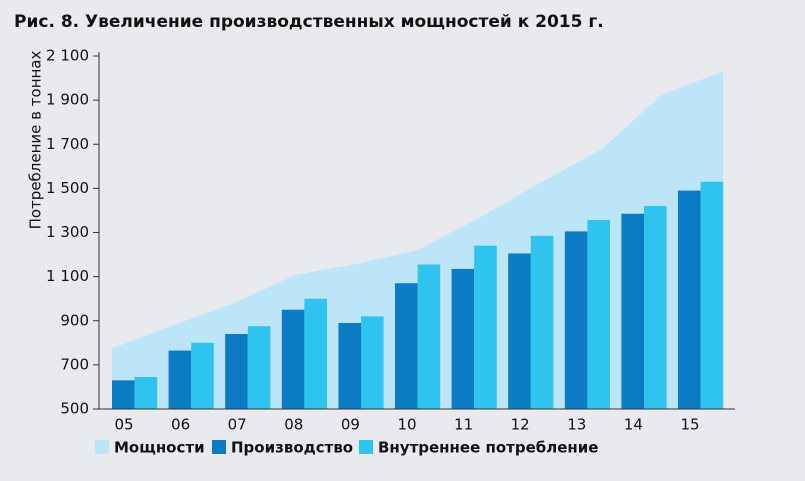  What do you see at coordinates (67, 56) in the screenshot?
I see `y-tick-label: 2 100` at bounding box center [67, 56].